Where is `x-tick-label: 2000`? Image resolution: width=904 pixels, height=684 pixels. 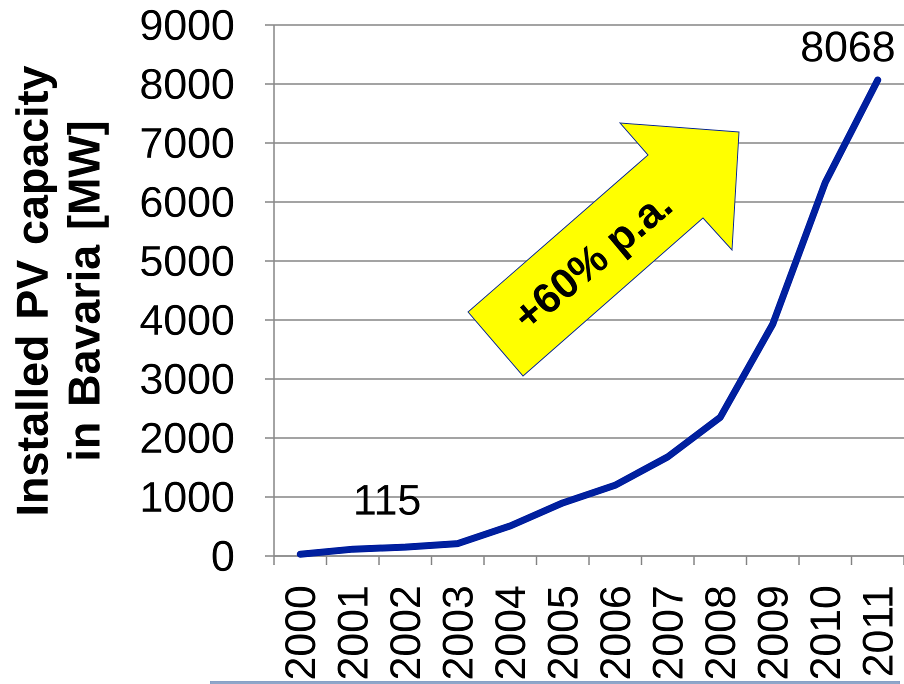 x-tick-label: 2000 is located at coordinates (300, 632).